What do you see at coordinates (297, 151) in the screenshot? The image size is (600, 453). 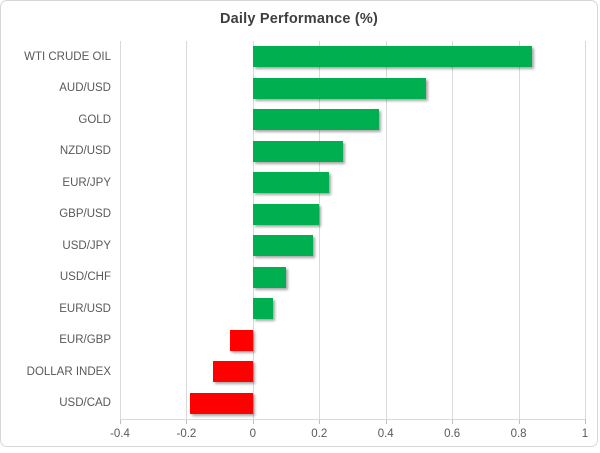 I see `bar-nzd-usd` at bounding box center [297, 151].